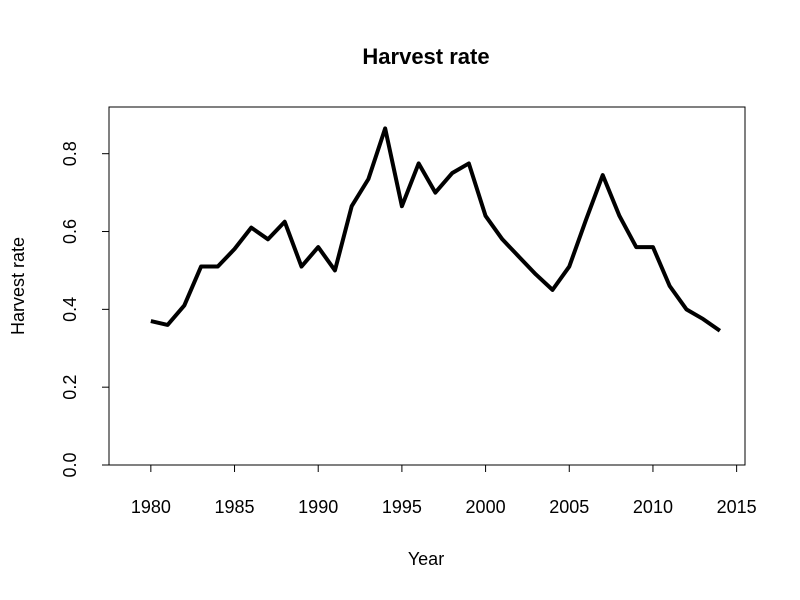 The width and height of the screenshot is (800, 600). Describe the element at coordinates (70, 387) in the screenshot. I see `y-tick-label: 0.2` at that location.